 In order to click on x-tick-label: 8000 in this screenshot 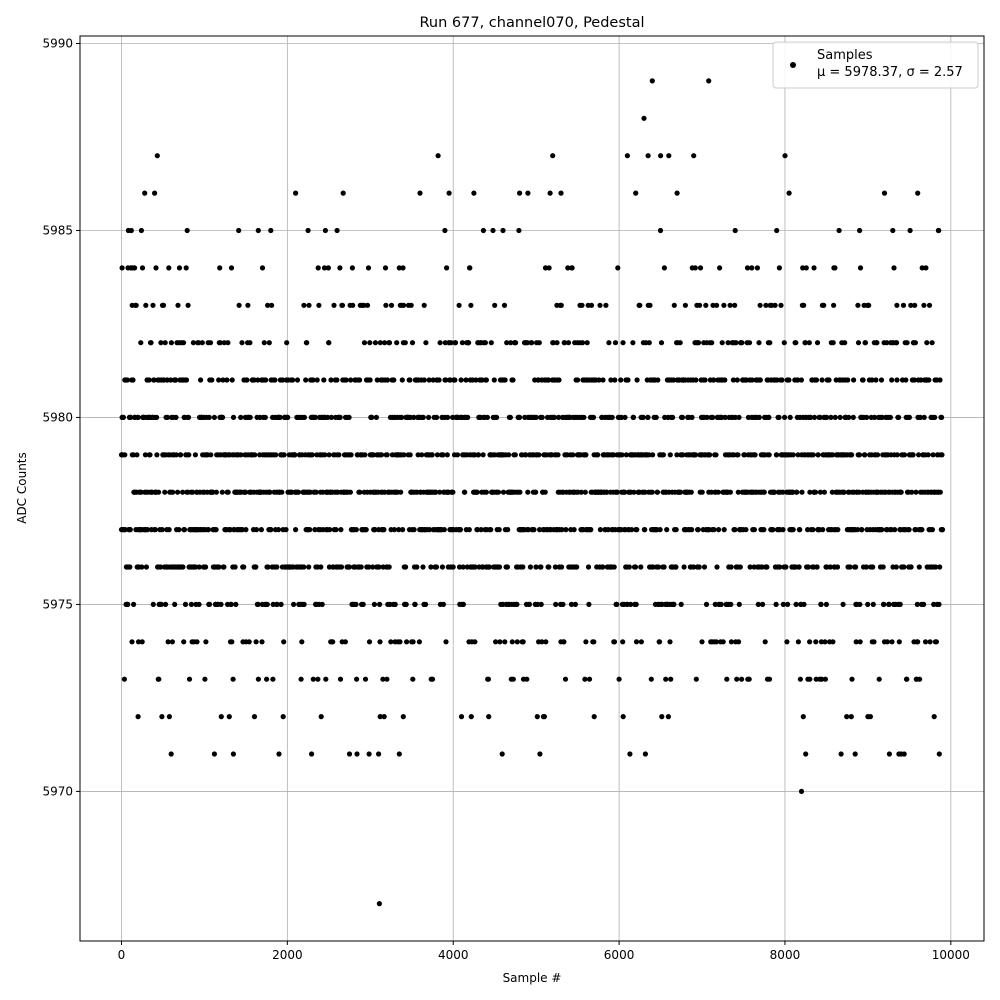, I will do `click(785, 955)`.